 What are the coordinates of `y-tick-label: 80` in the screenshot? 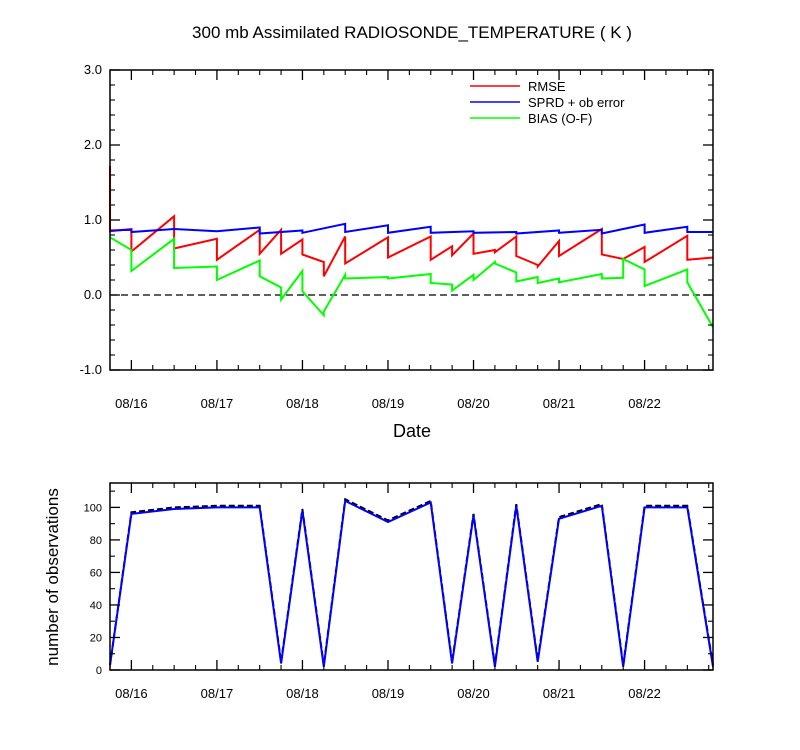 It's located at (96, 541).